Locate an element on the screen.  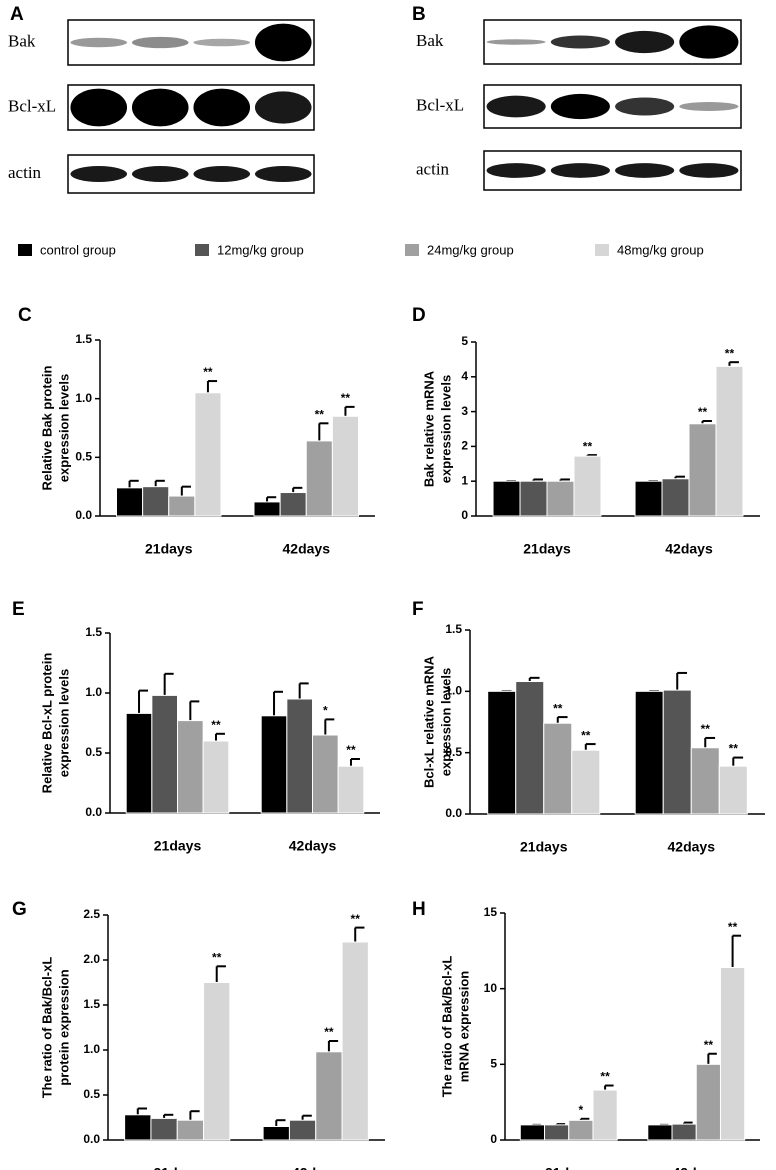
y-axis-label: protein expression is located at coordinates (63, 1027).